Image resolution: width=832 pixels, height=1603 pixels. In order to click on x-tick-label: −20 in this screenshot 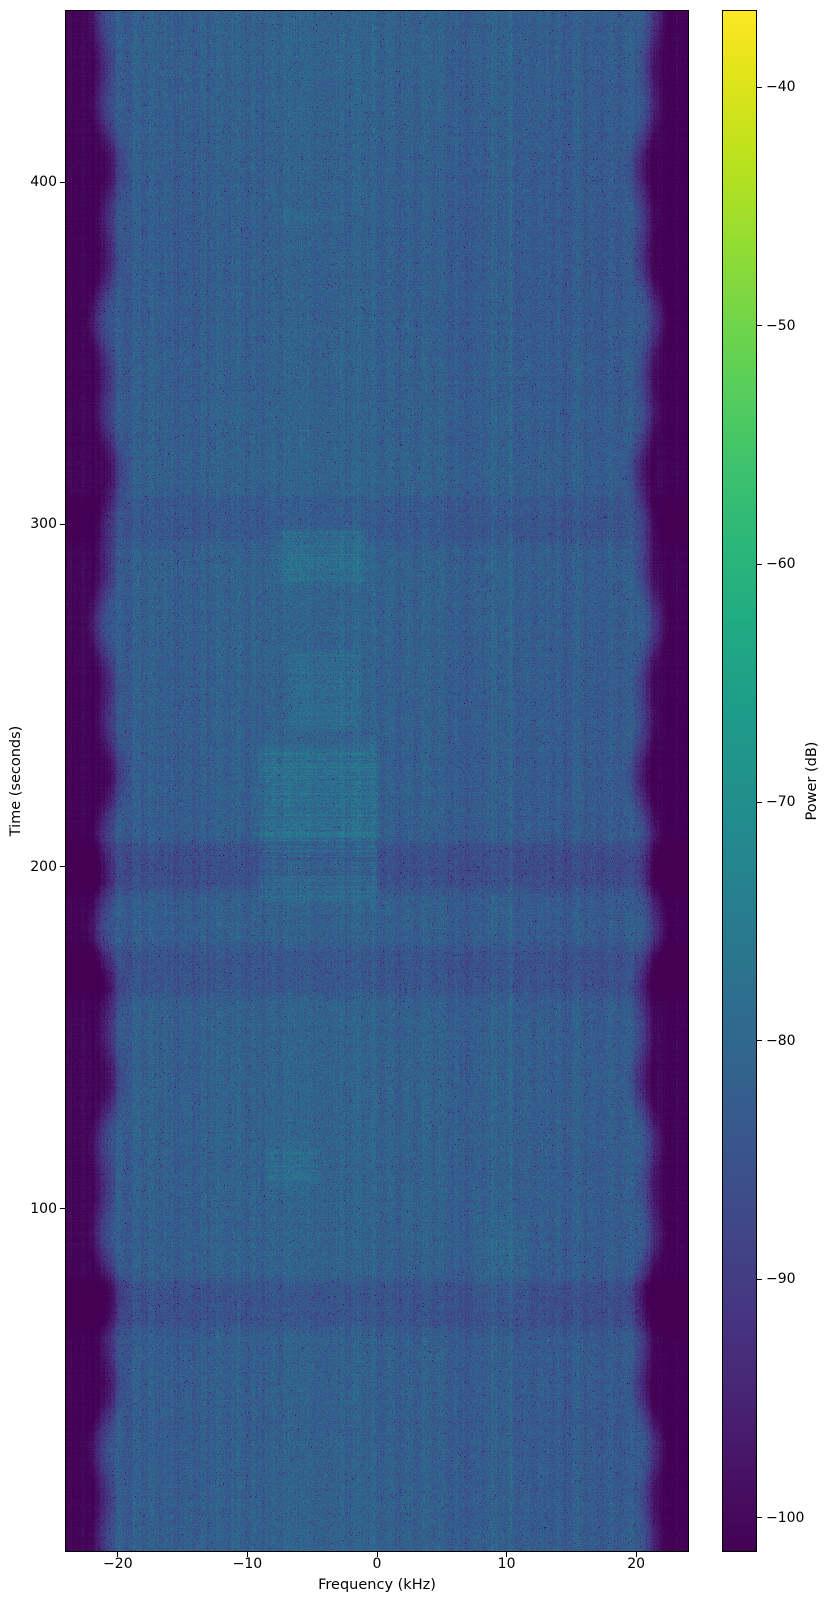, I will do `click(118, 1564)`.